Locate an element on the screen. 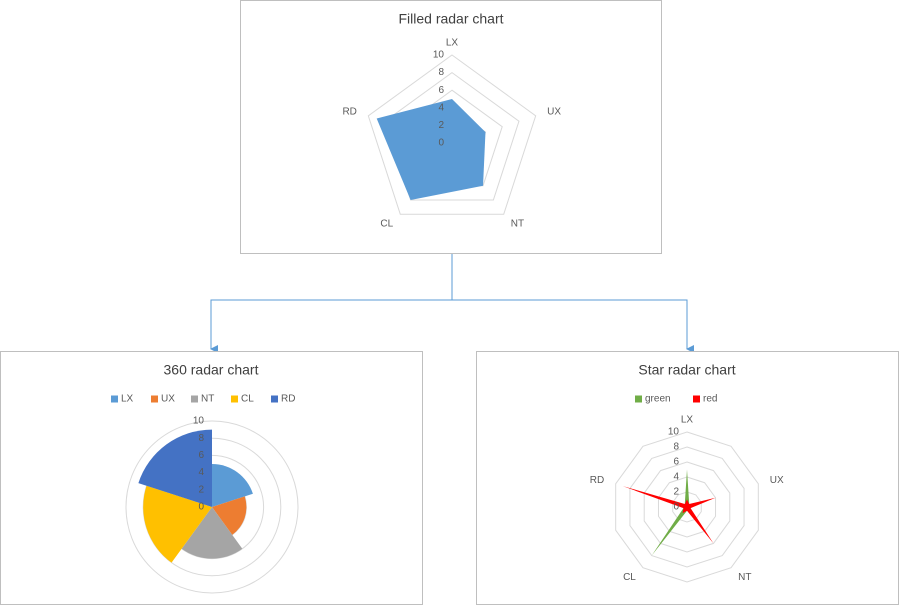 Image resolution: width=900 pixels, height=606 pixels. legend-label: green is located at coordinates (658, 399).